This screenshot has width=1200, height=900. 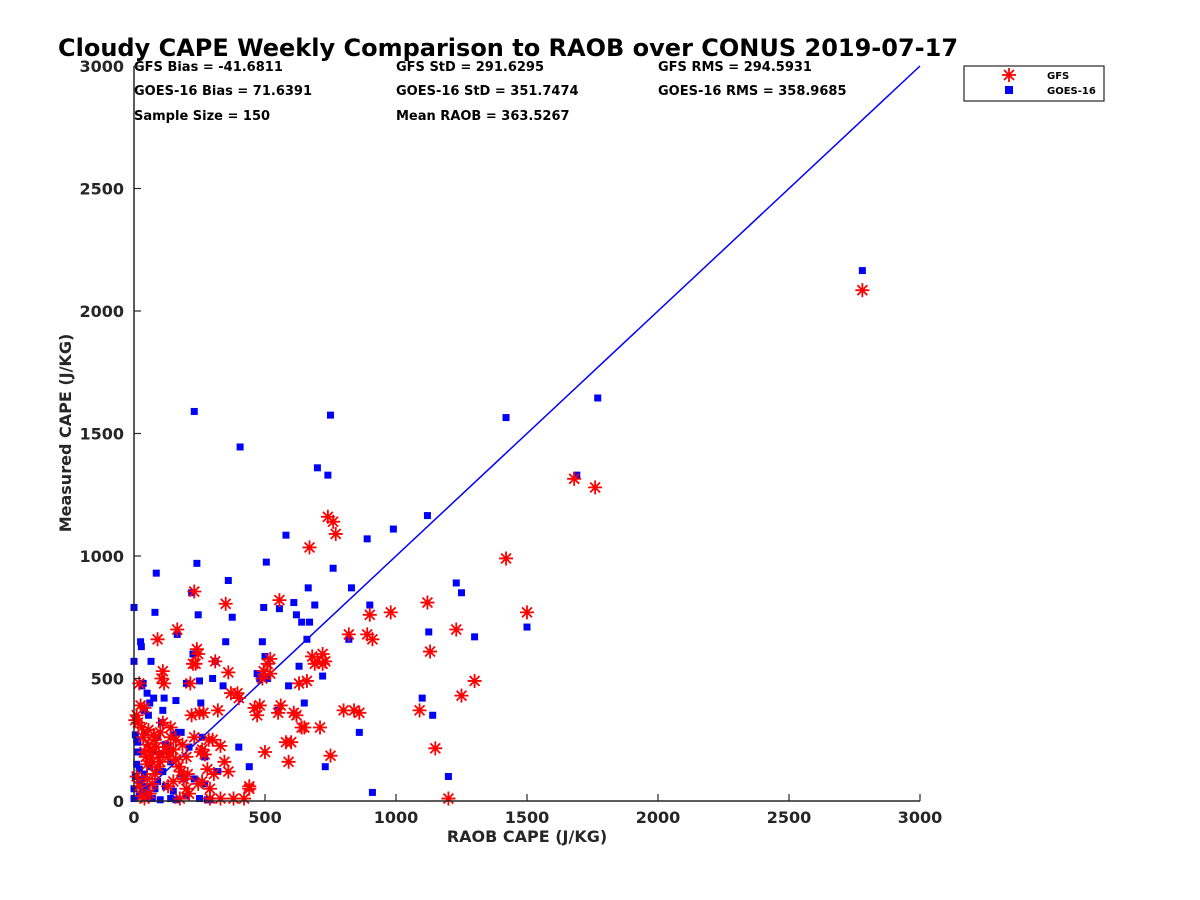 What do you see at coordinates (101, 189) in the screenshot?
I see `y-tick-label: 2500` at bounding box center [101, 189].